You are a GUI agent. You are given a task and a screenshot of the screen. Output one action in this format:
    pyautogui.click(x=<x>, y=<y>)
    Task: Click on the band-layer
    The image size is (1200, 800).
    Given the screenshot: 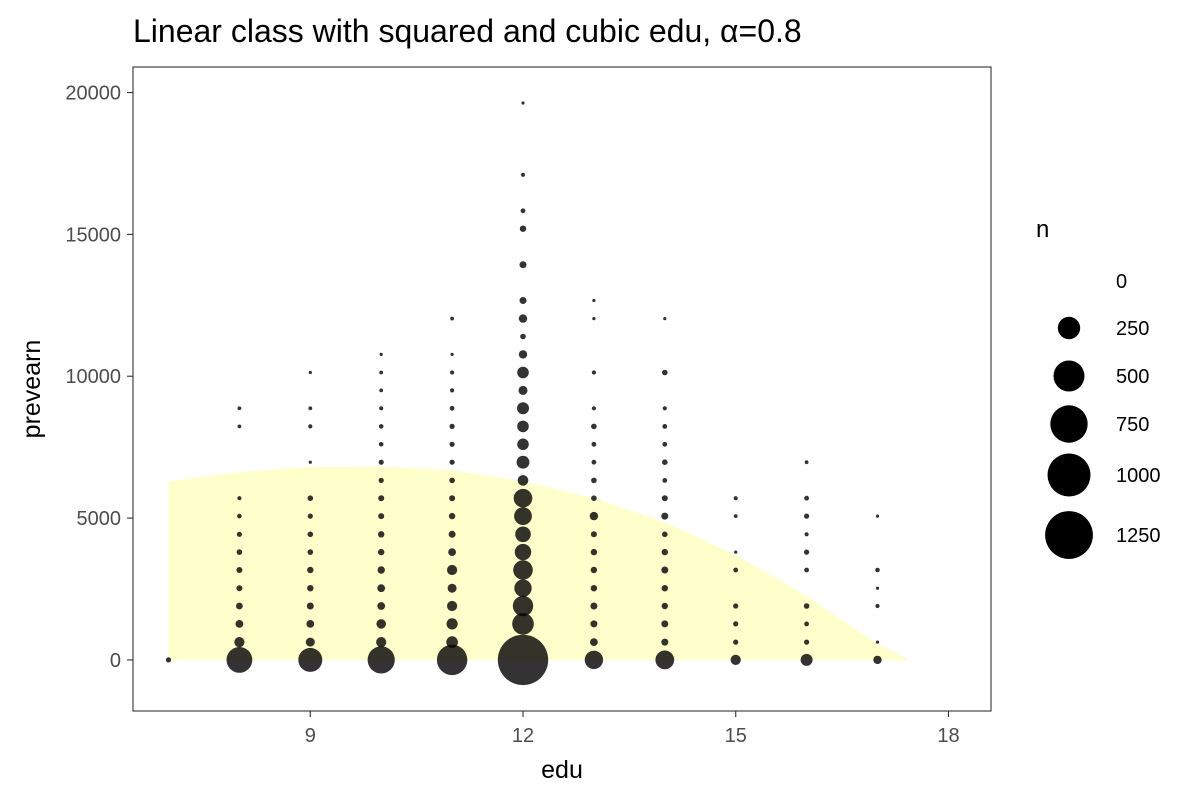 What is the action you would take?
    pyautogui.click(x=539, y=563)
    